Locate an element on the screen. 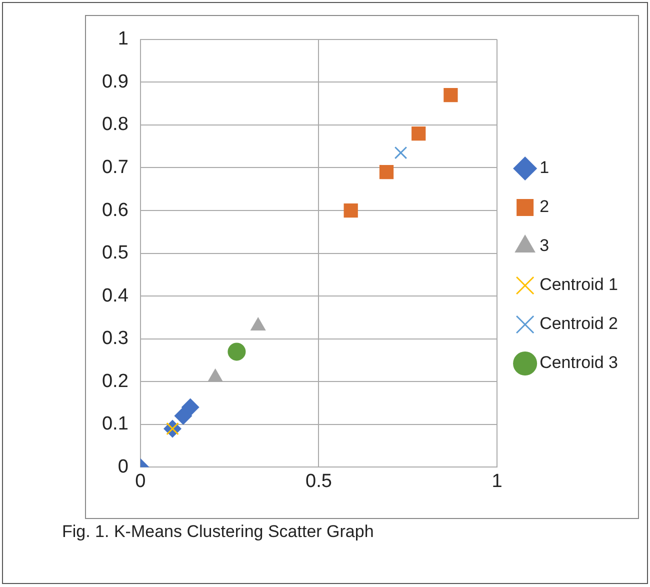 This screenshot has width=650, height=587. legend-label: Centroid 1 is located at coordinates (579, 284).